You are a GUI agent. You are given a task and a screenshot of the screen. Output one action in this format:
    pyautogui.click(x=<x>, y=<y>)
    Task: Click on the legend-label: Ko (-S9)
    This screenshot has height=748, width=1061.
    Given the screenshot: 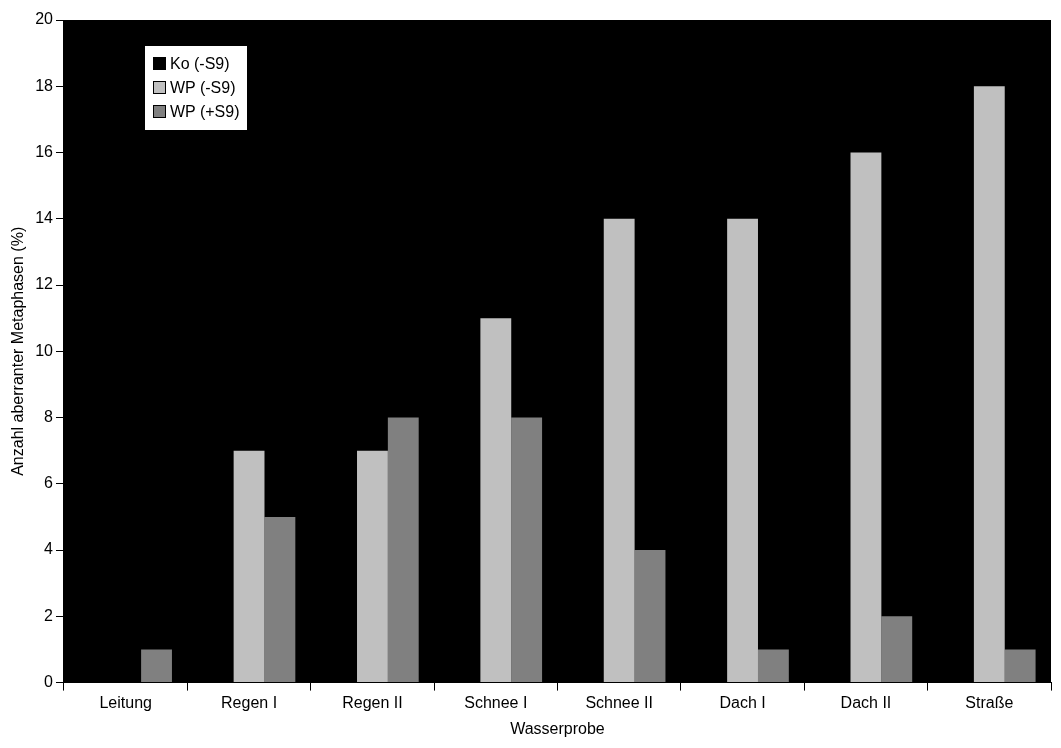 What is the action you would take?
    pyautogui.click(x=200, y=64)
    